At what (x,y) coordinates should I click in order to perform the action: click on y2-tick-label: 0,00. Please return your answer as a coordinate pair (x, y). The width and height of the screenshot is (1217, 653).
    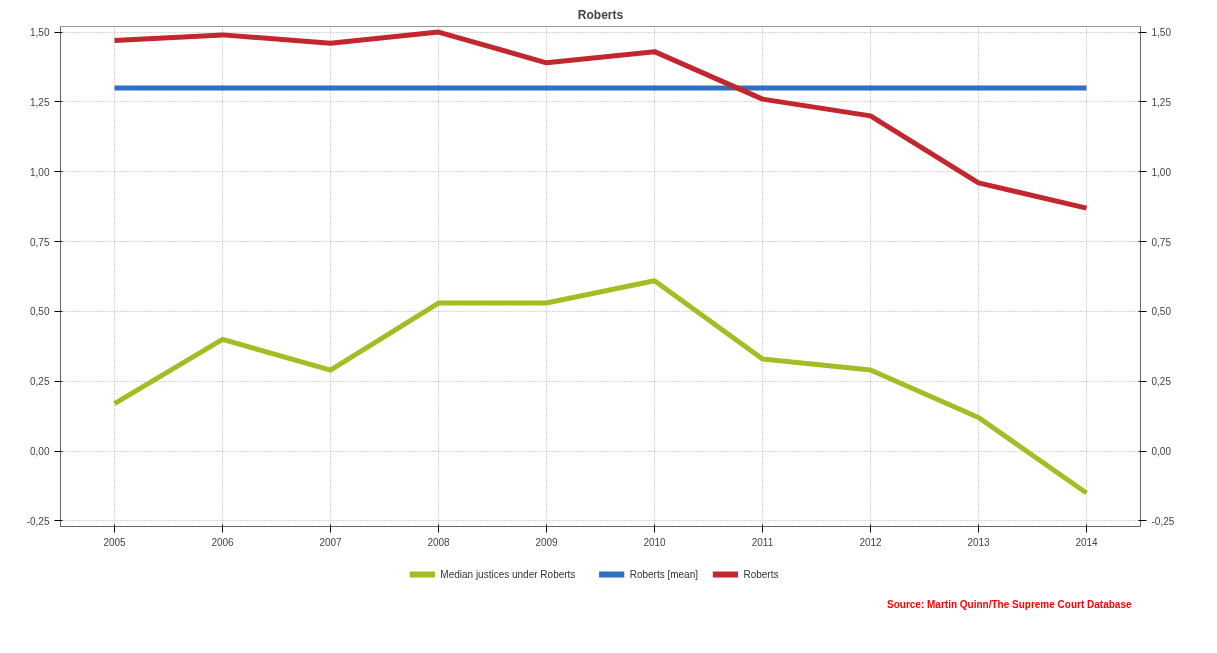
    Looking at the image, I should click on (1161, 452).